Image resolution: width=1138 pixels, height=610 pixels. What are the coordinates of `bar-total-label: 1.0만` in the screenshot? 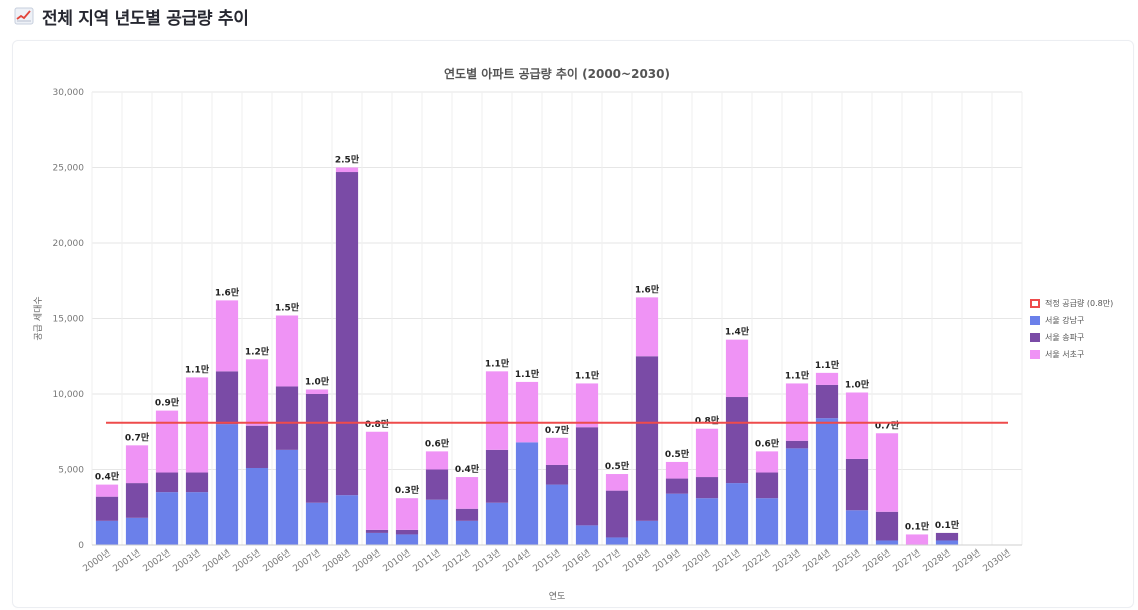 It's located at (317, 381).